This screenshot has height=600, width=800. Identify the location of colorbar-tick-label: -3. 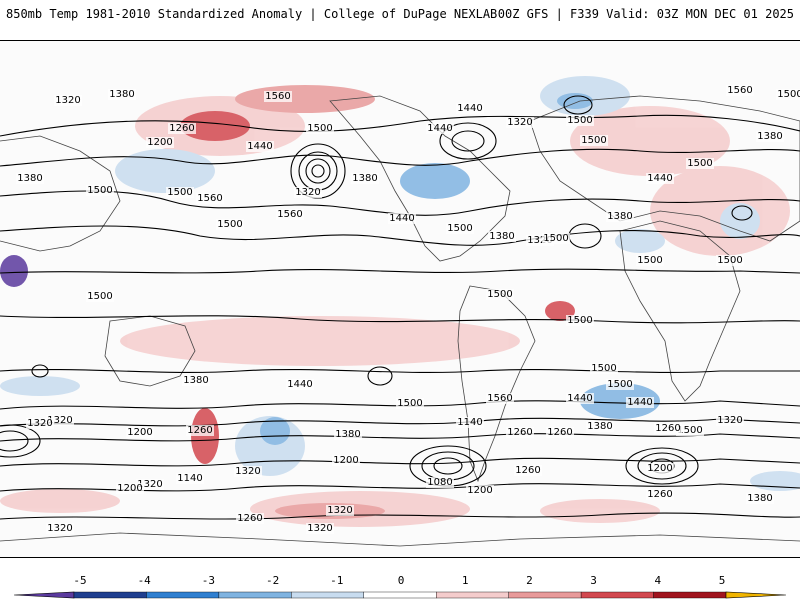
(208, 580).